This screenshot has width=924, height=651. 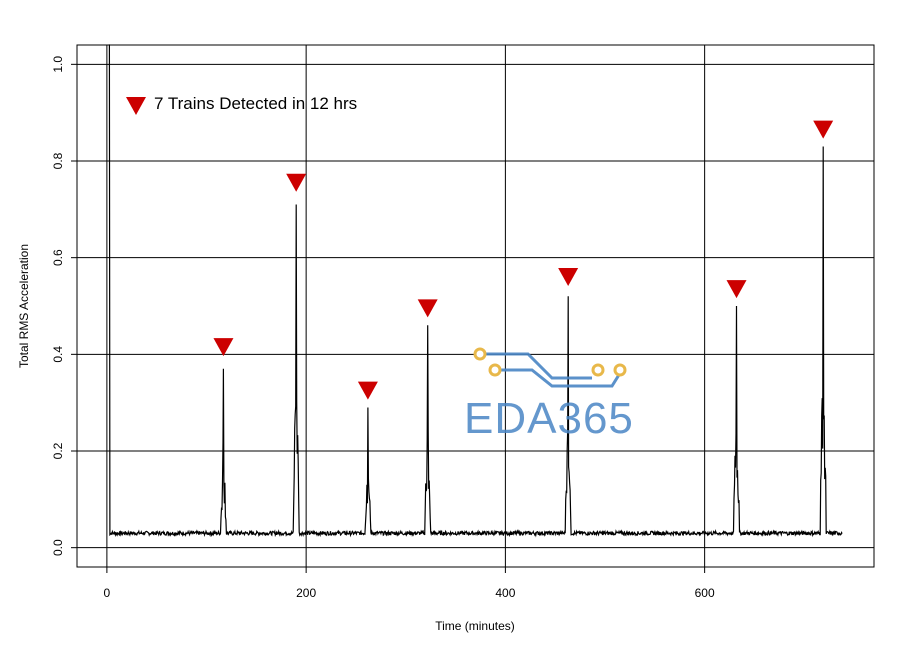 What do you see at coordinates (409, 583) in the screenshot?
I see `x-axis: 0 200 400 600` at bounding box center [409, 583].